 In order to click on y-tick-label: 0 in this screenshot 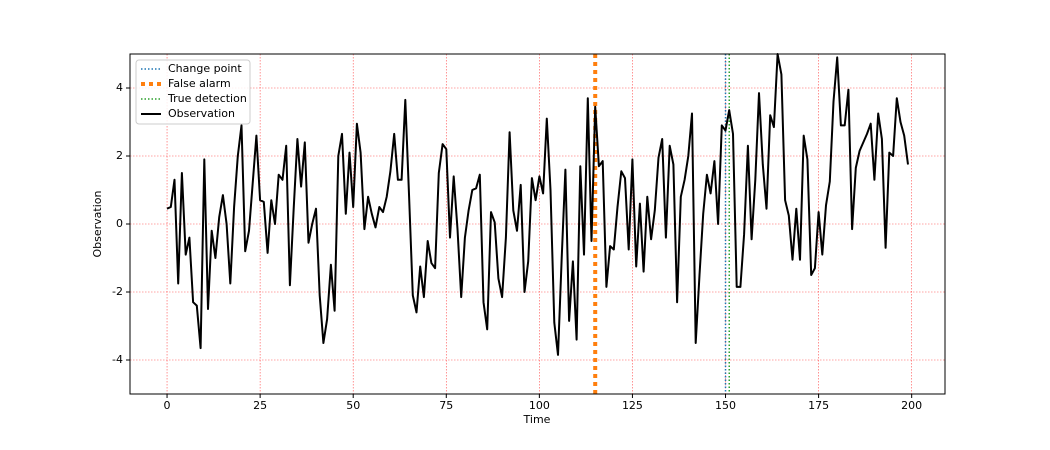, I will do `click(119, 223)`.